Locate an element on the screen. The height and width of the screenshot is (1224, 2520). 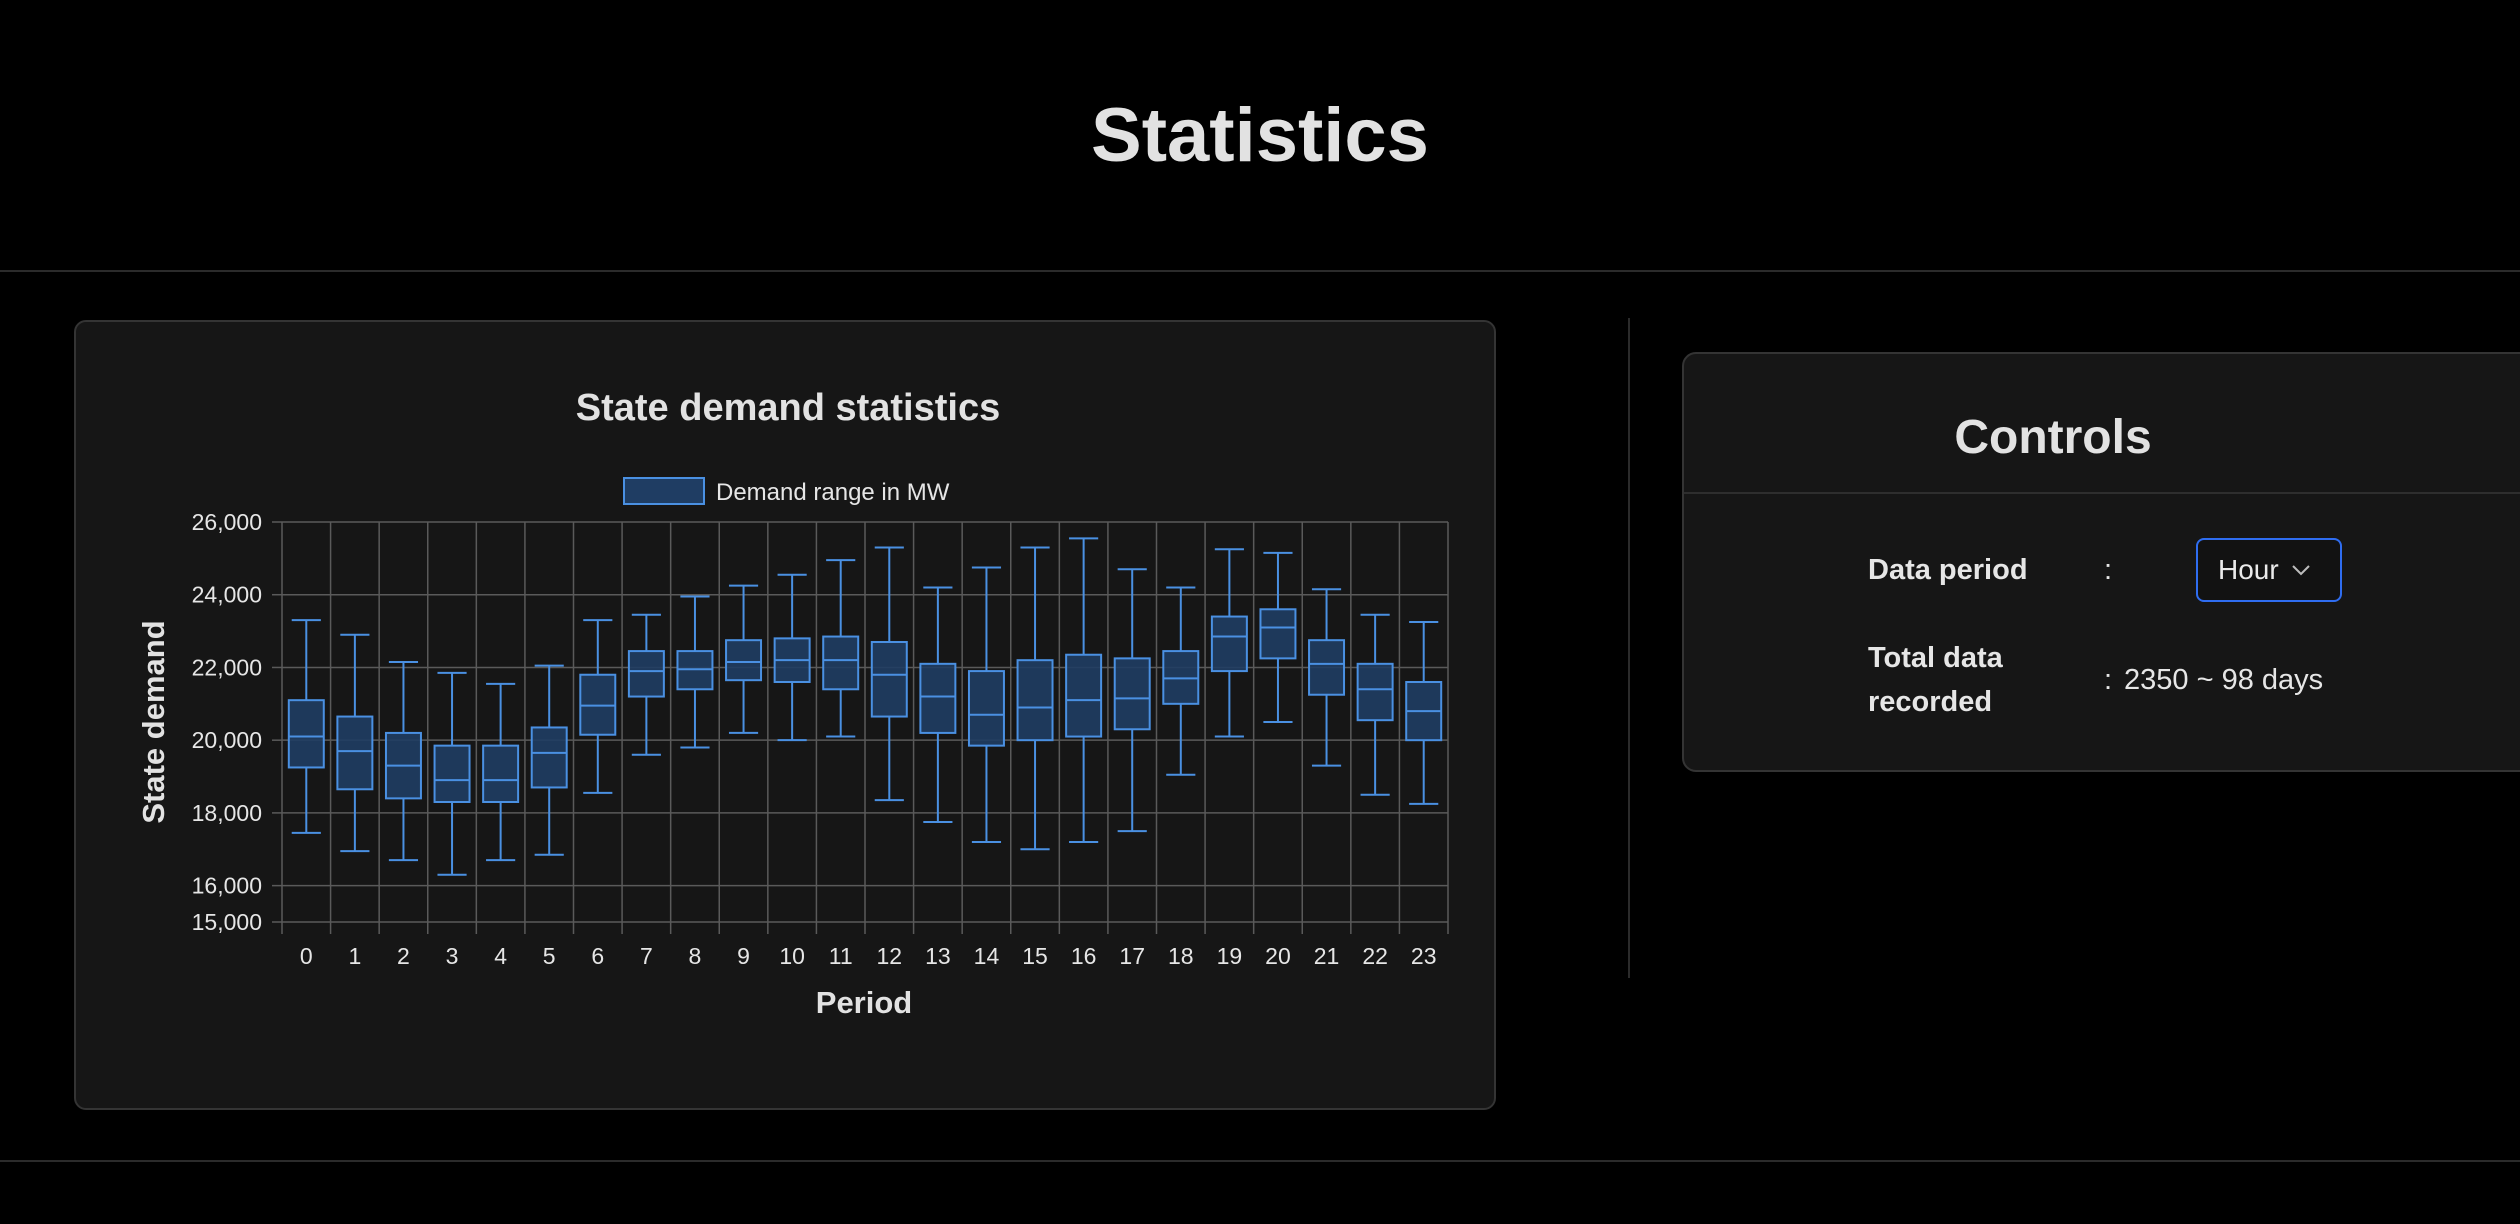
x-tick-label: 0 is located at coordinates (306, 956).